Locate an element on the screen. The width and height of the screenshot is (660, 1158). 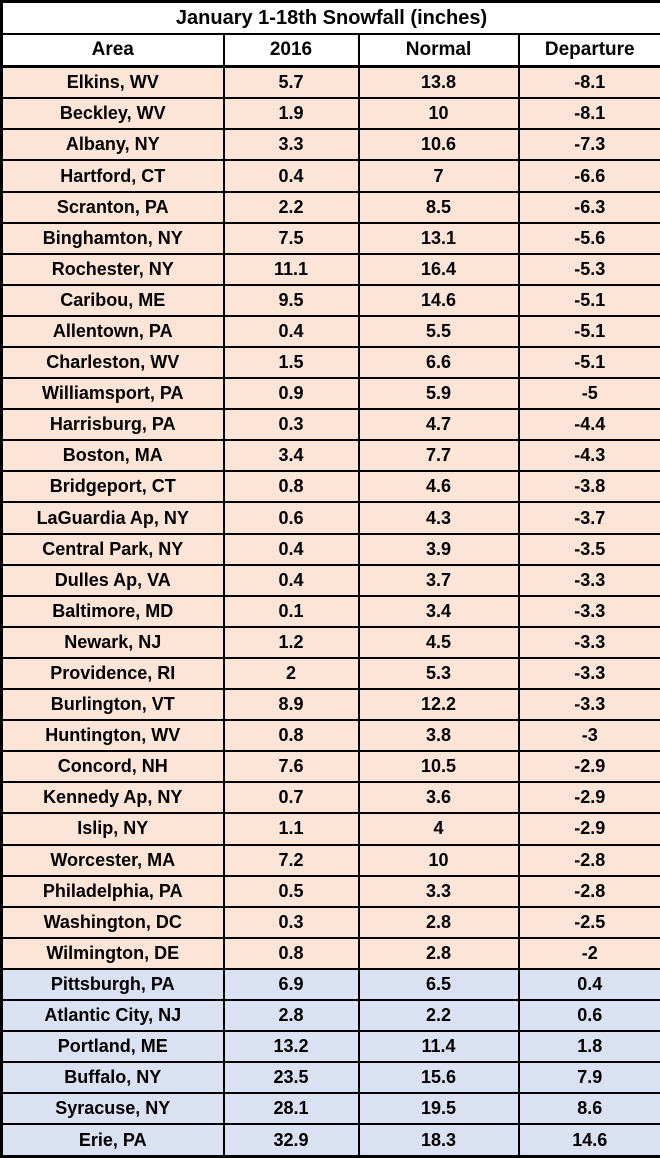
table-row: Huntington, WV 0.8 3.8 -3 is located at coordinates (330, 736).